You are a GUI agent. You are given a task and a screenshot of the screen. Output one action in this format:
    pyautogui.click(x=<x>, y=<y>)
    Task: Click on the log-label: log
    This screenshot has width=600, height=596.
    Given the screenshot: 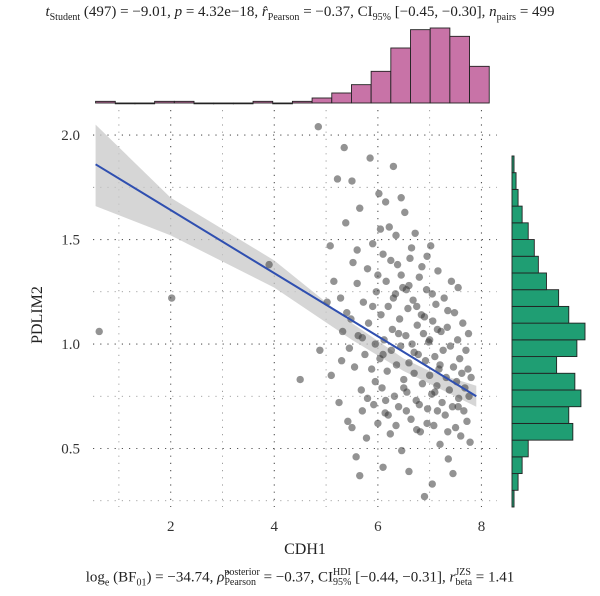 What is the action you would take?
    pyautogui.click(x=95, y=577)
    